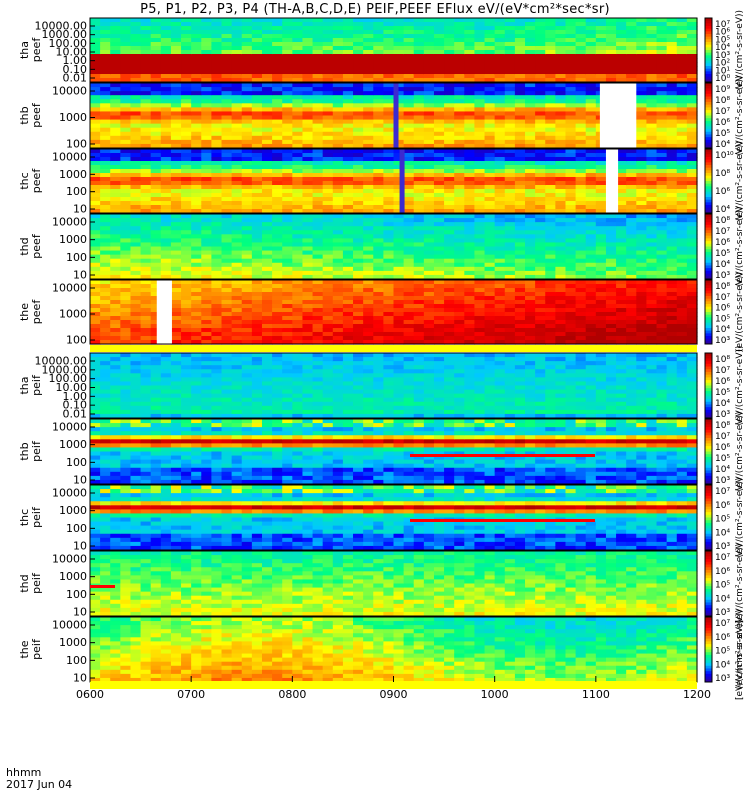 This screenshot has width=750, height=800. Describe the element at coordinates (722, 192) in the screenshot. I see `colorbar-tick-label: 10⁶` at that location.